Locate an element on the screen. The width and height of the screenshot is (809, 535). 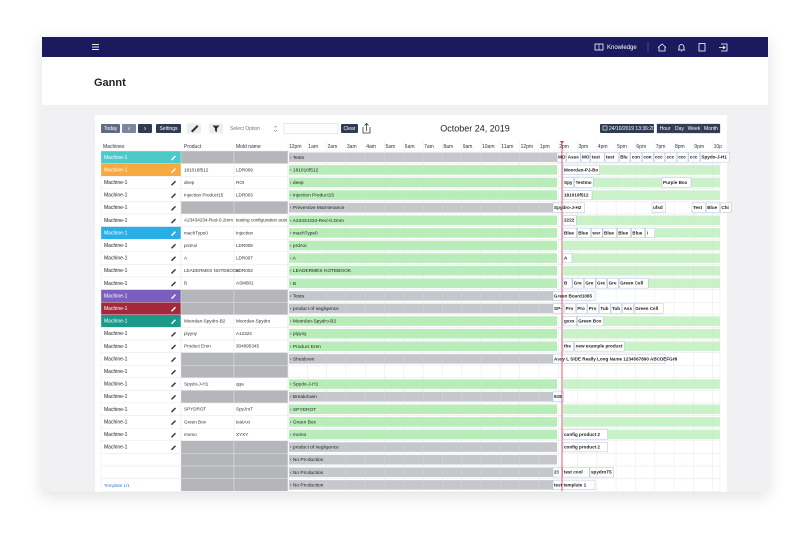
today-button is located at coordinates (110, 128).